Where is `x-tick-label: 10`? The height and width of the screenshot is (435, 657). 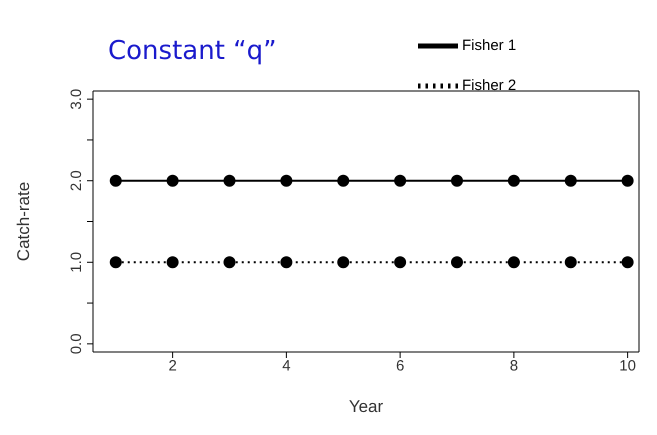
x-tick-label: 10 is located at coordinates (627, 366).